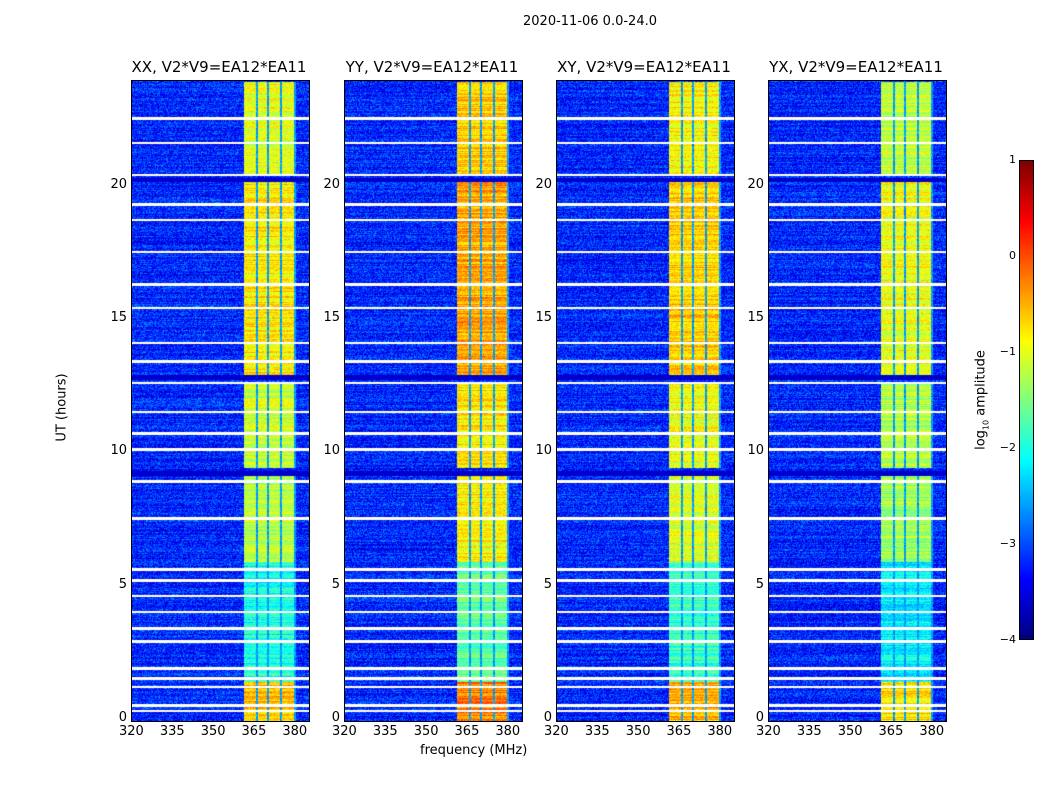 This screenshot has height=800, width=1050. I want to click on colorbar-label-main: log, so click(981, 440).